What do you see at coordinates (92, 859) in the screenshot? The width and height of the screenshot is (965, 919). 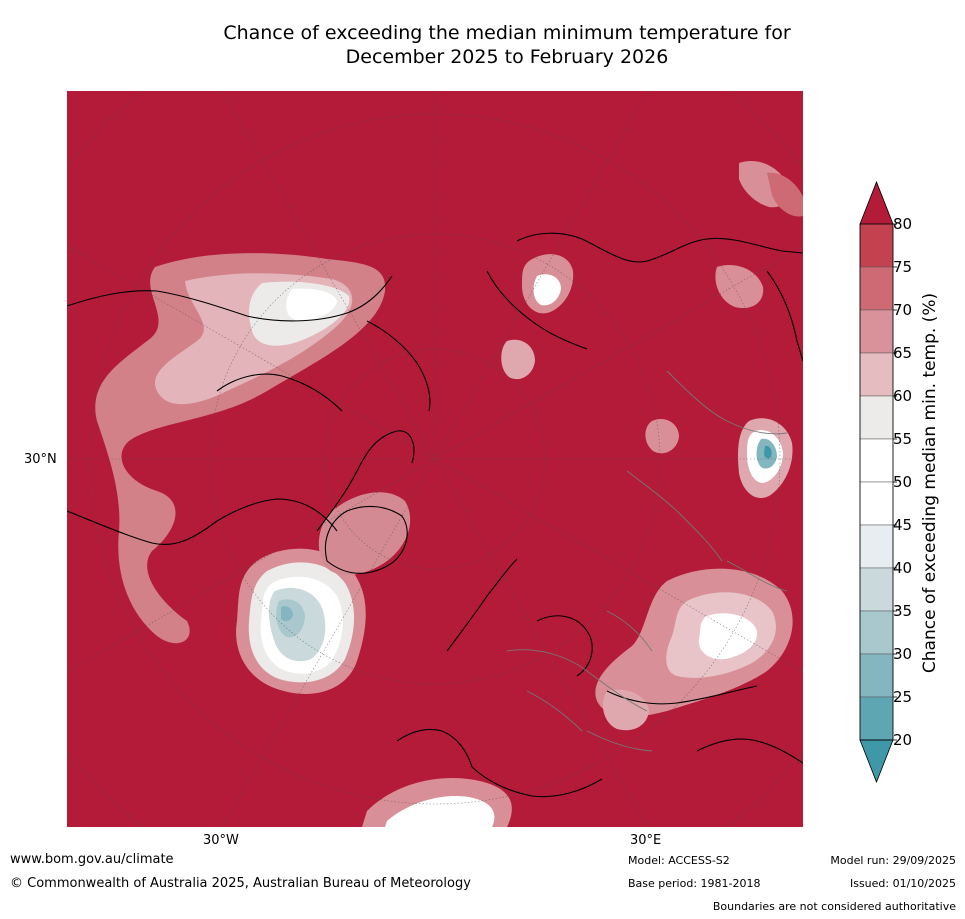 I see `website-link: www.bom.gov.au/climate` at bounding box center [92, 859].